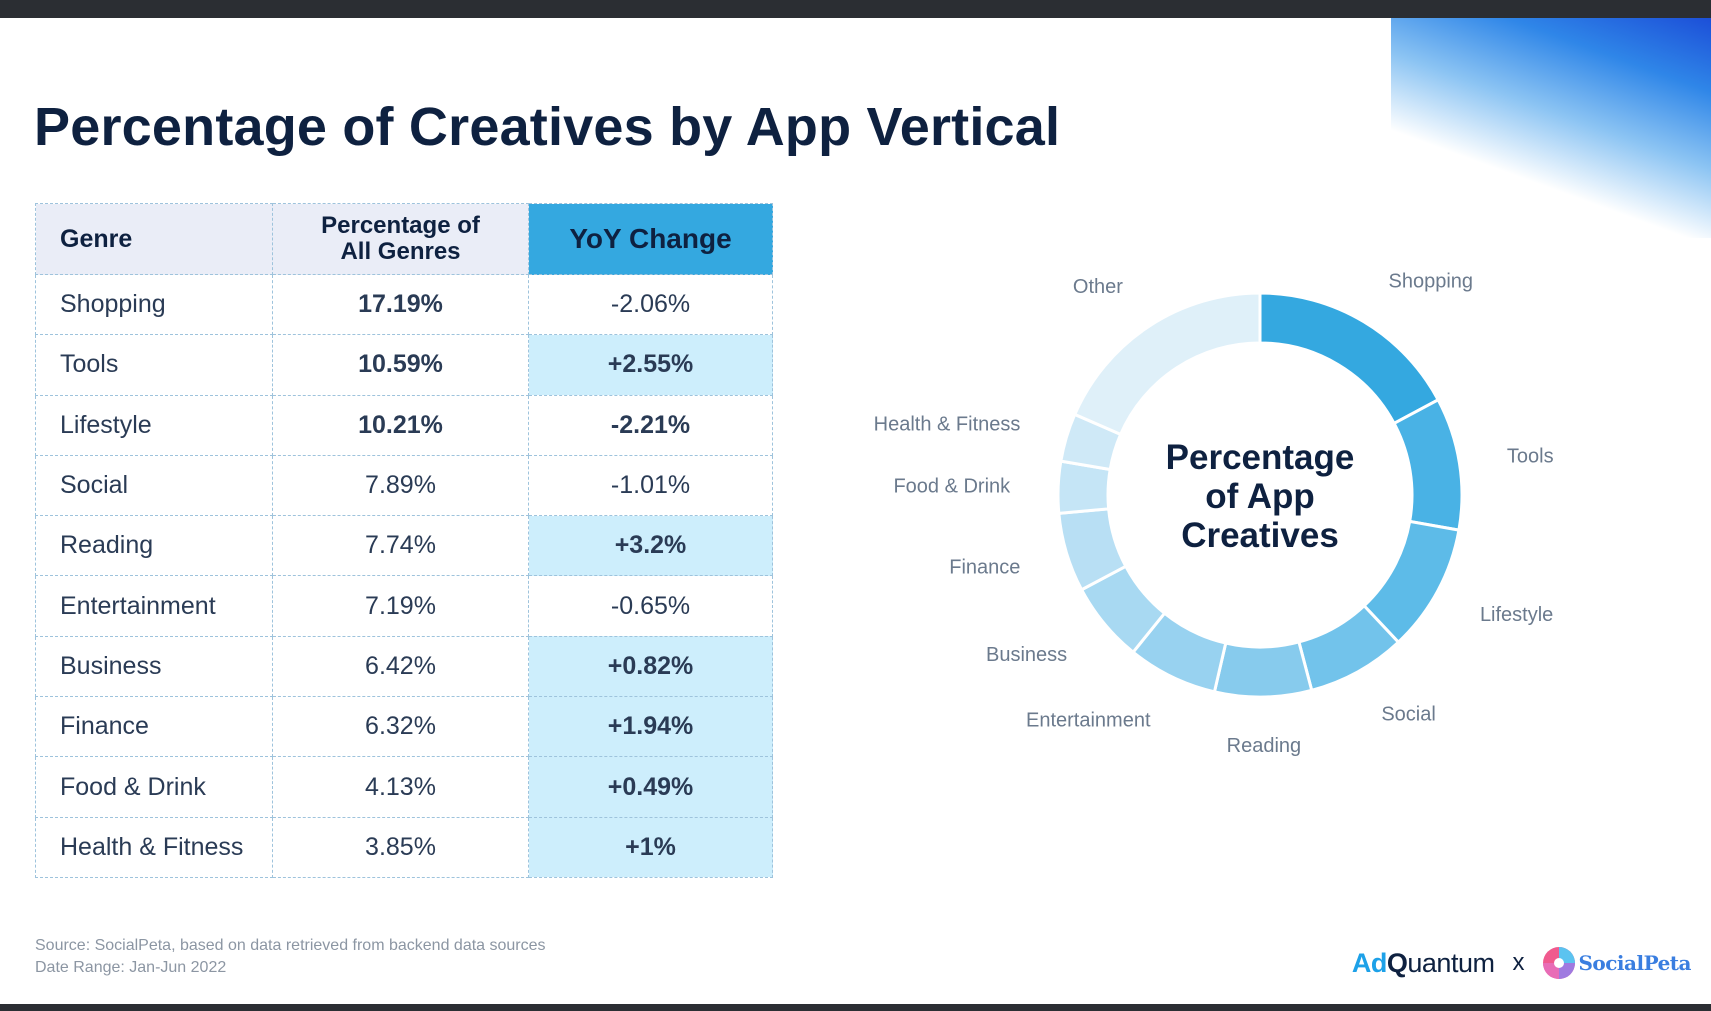  I want to click on cell-yoy-change: +2.55%, so click(650, 365).